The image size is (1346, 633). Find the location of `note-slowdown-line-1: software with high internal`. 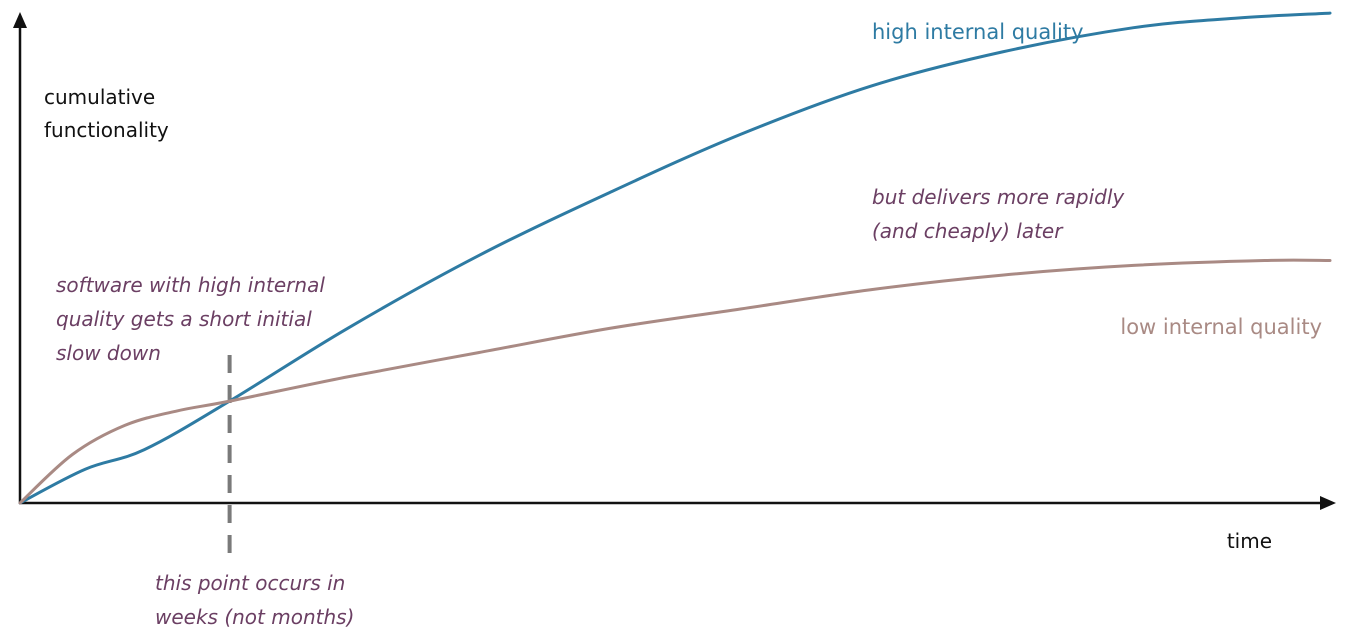

note-slowdown-line-1: software with high internal is located at coordinates (190, 285).